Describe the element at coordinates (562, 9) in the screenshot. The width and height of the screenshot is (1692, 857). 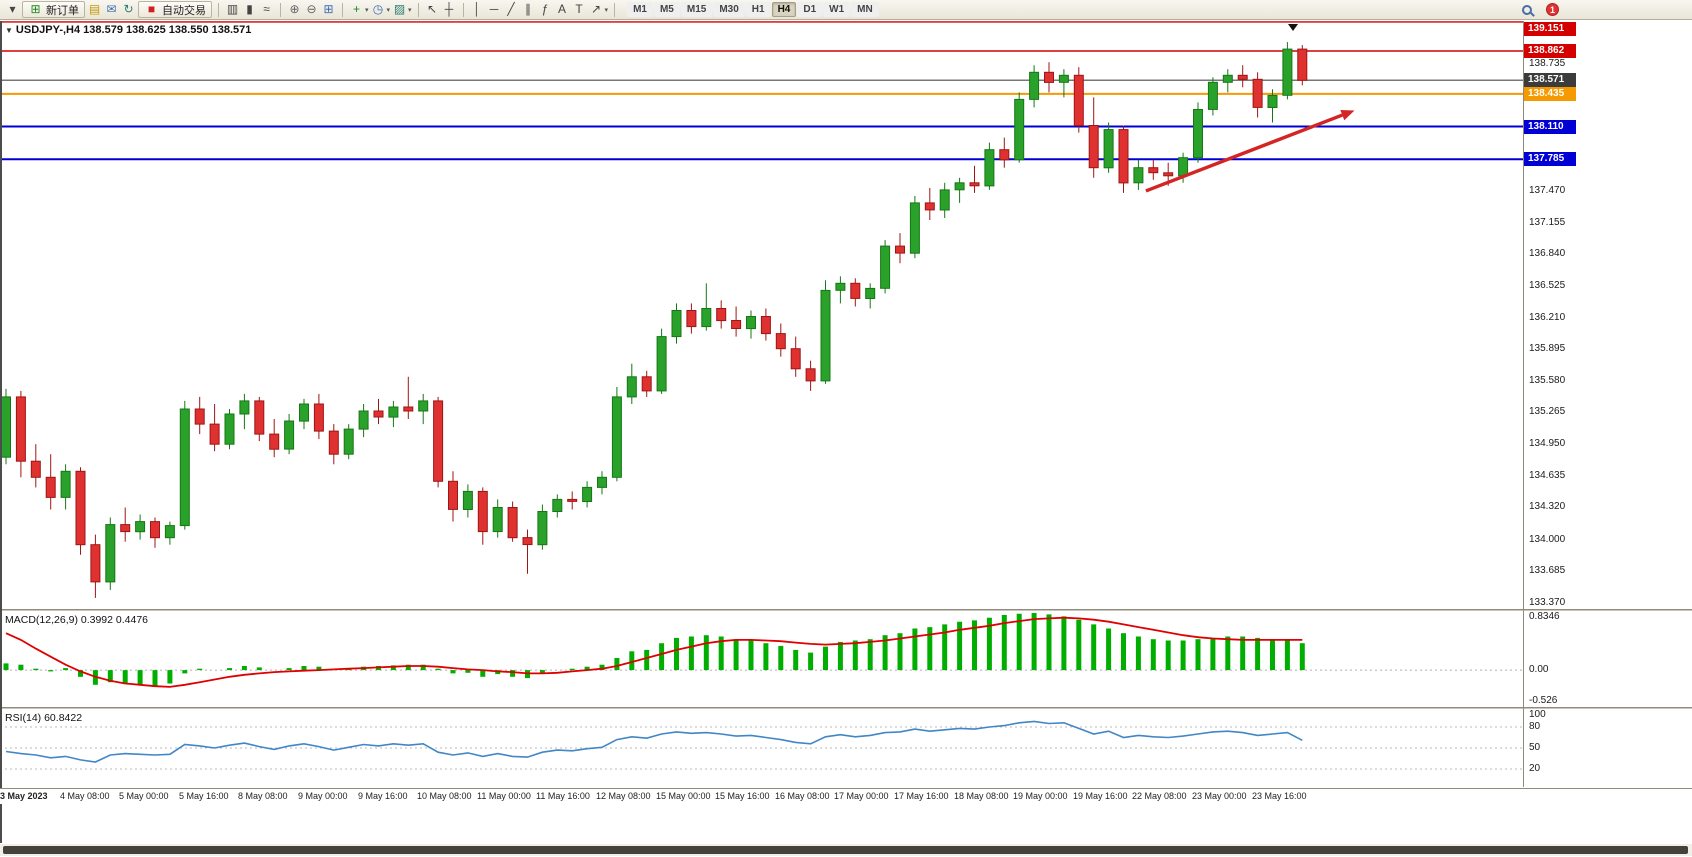
I see `text-icon: A` at that location.